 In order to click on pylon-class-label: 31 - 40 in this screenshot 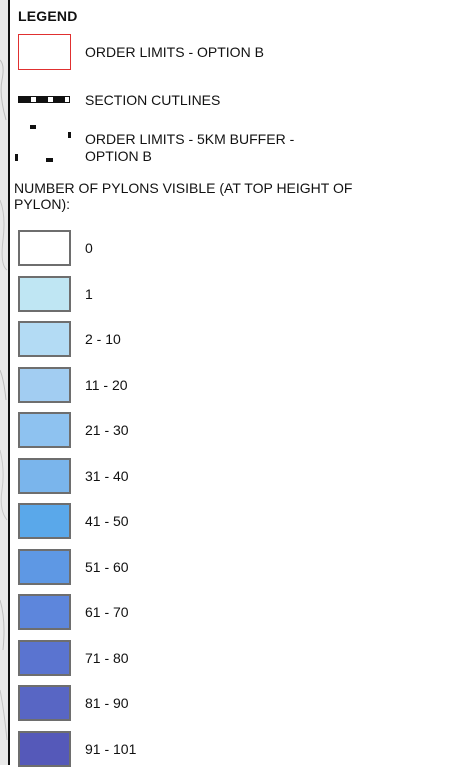, I will do `click(107, 475)`.